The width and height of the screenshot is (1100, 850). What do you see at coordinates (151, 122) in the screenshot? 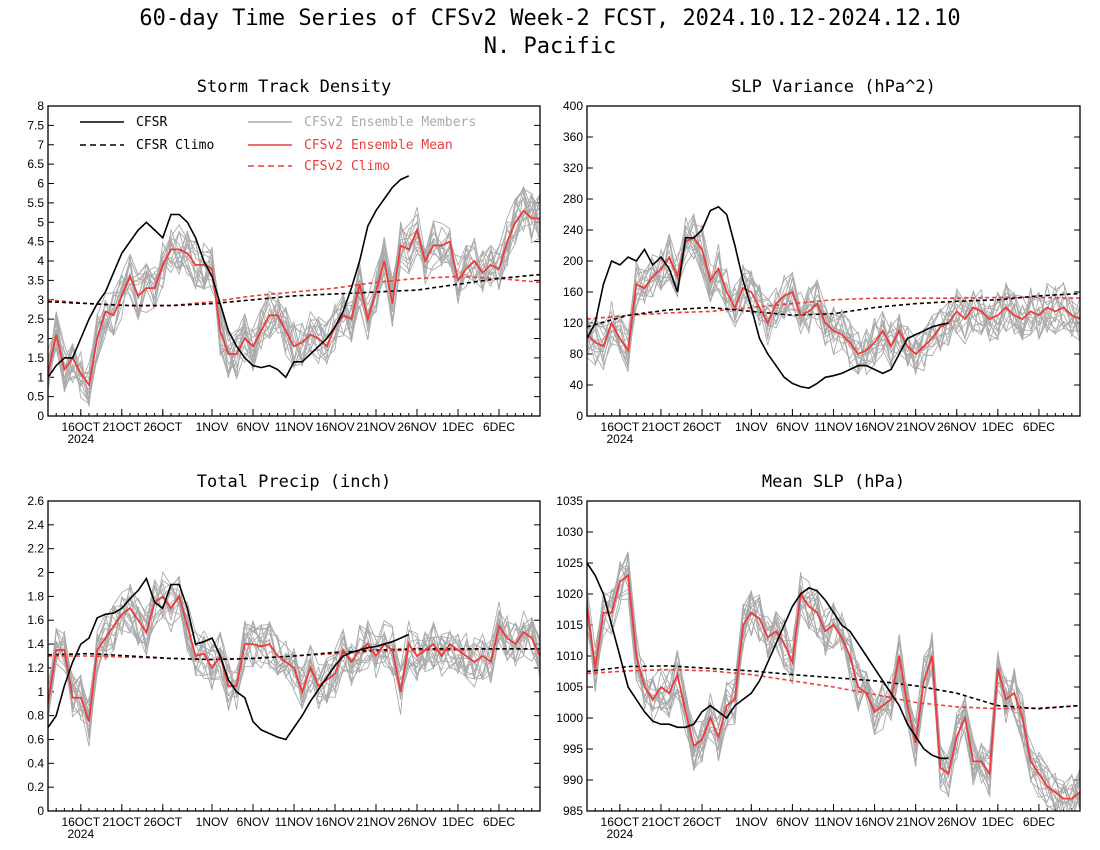
I see `legend-label-cfsr: CFSR` at bounding box center [151, 122].